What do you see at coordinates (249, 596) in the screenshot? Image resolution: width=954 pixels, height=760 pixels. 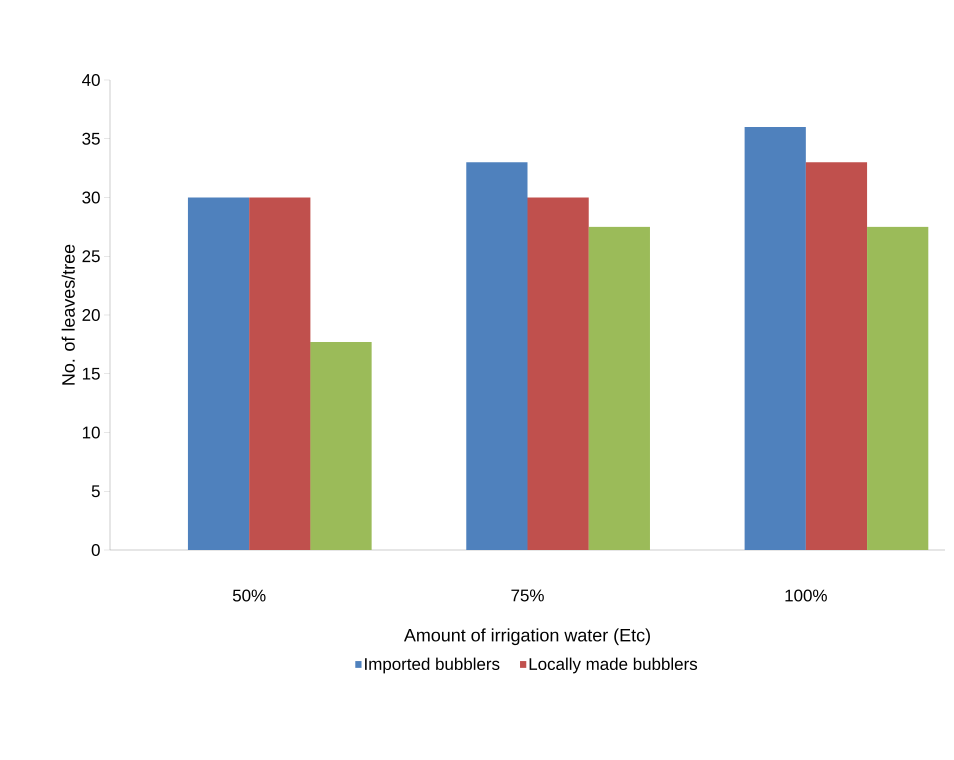 I see `x-tick-label: 50%` at bounding box center [249, 596].